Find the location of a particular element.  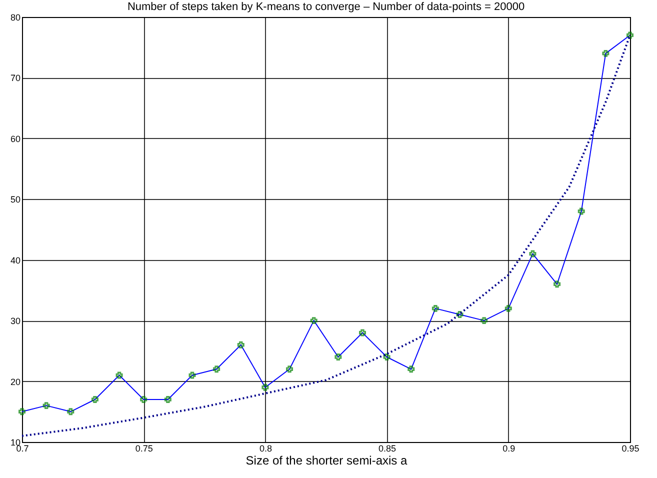

x-tick-label: 0.85 is located at coordinates (387, 449).